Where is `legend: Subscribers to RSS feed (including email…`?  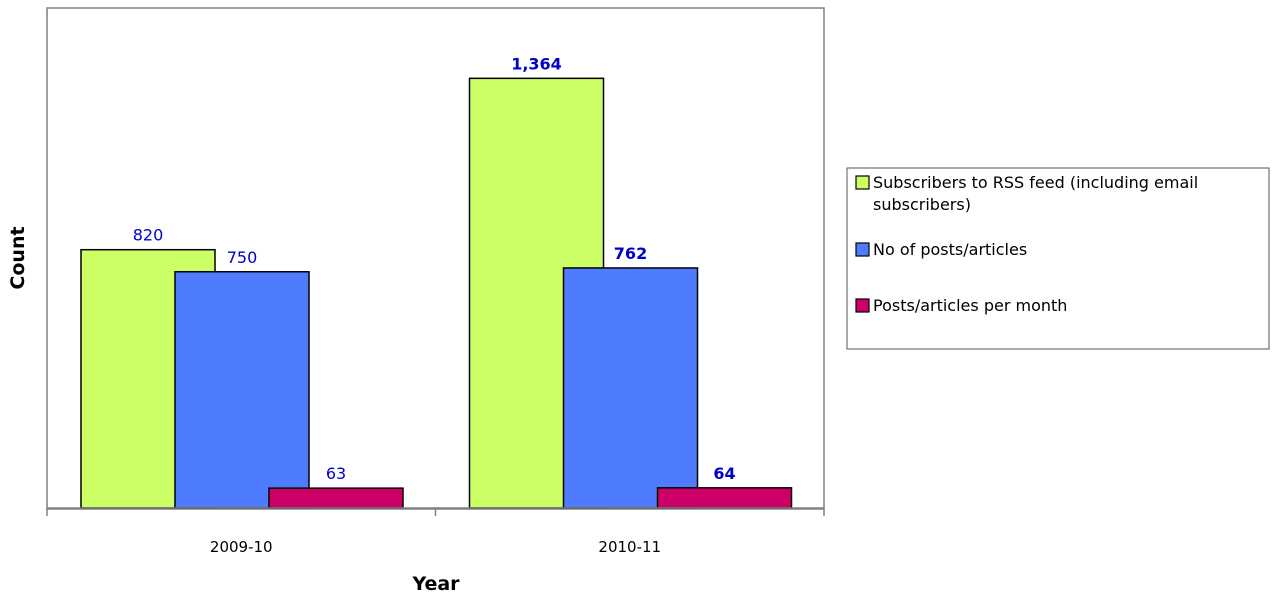 legend: Subscribers to RSS feed (including email… is located at coordinates (1026, 244).